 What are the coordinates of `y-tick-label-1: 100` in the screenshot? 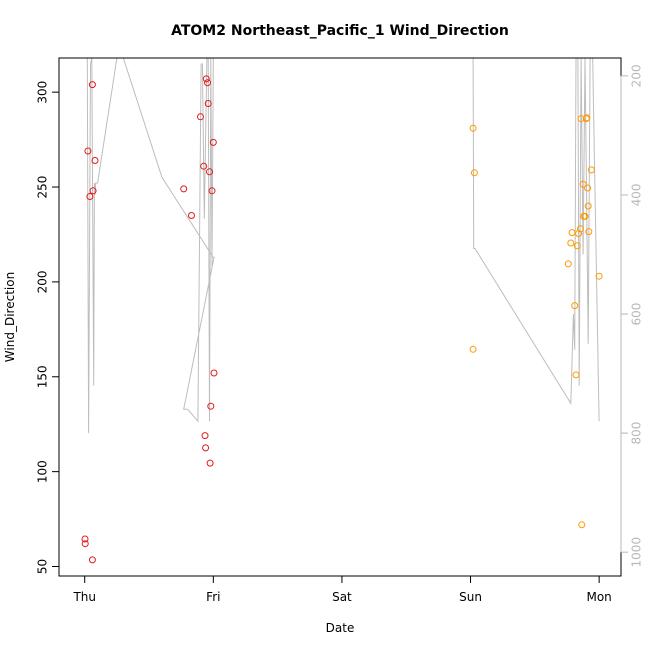 It's located at (43, 471).